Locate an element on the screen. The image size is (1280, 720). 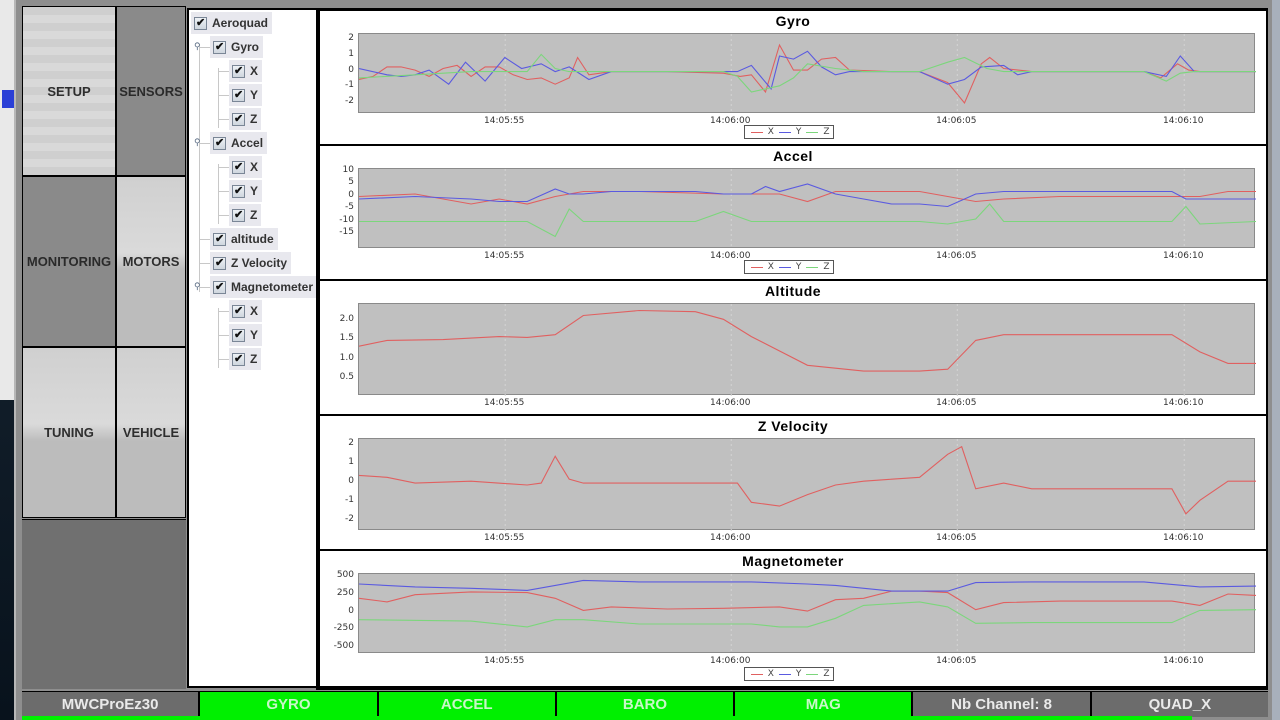
tree-item-accel: Accel is located at coordinates (239, 143).